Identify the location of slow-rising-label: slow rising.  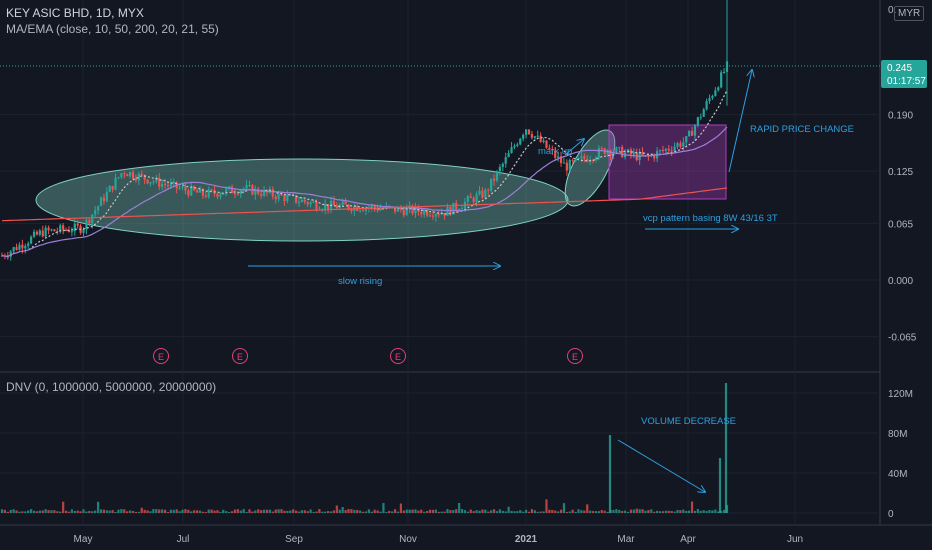
(360, 281).